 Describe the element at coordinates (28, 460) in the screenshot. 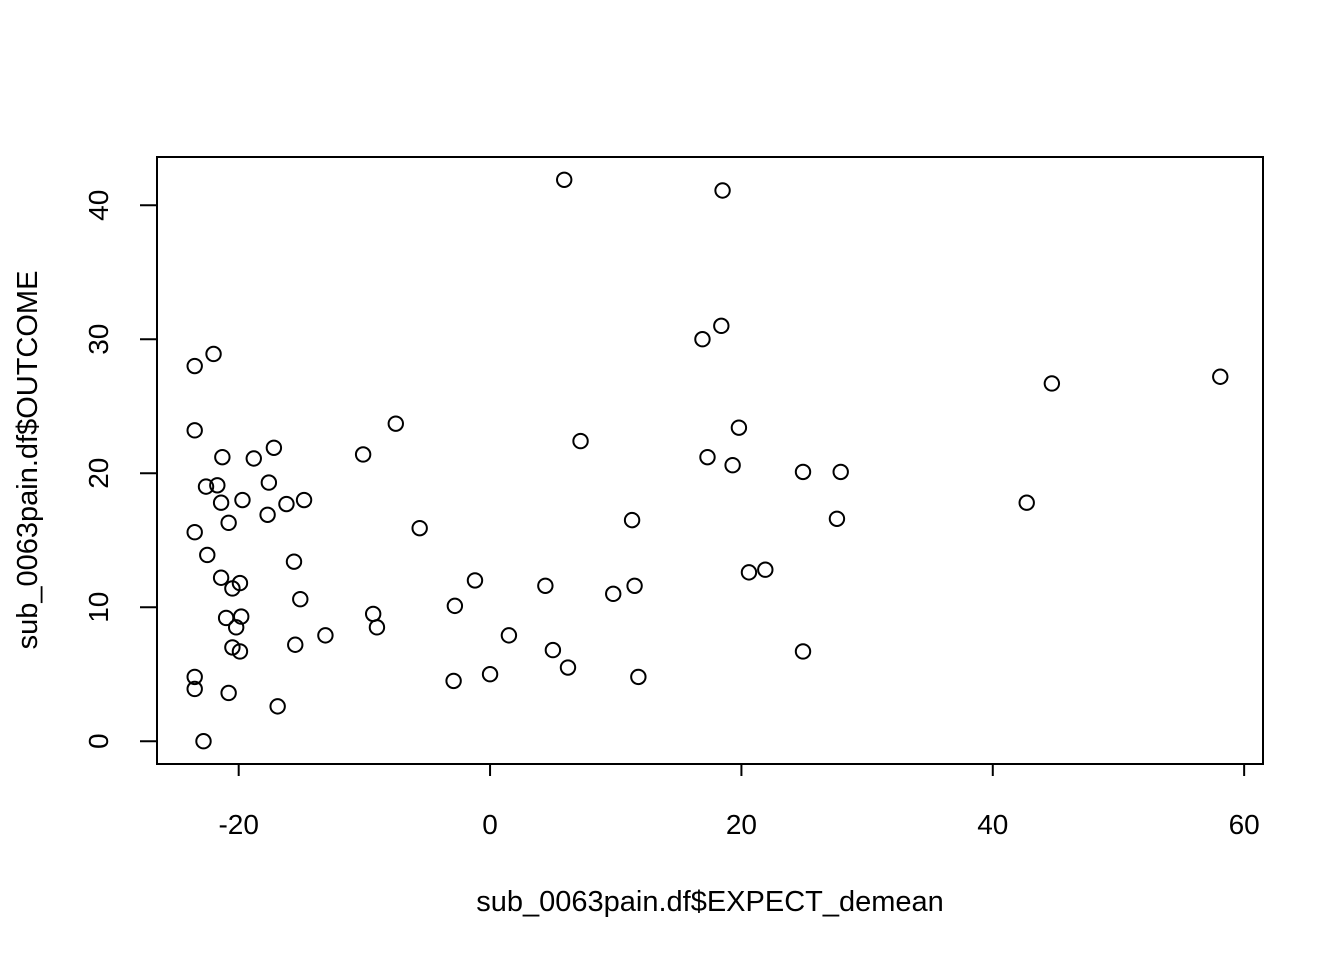

I see `y-axis-label: sub_0063pain.df$OUTCOME` at that location.